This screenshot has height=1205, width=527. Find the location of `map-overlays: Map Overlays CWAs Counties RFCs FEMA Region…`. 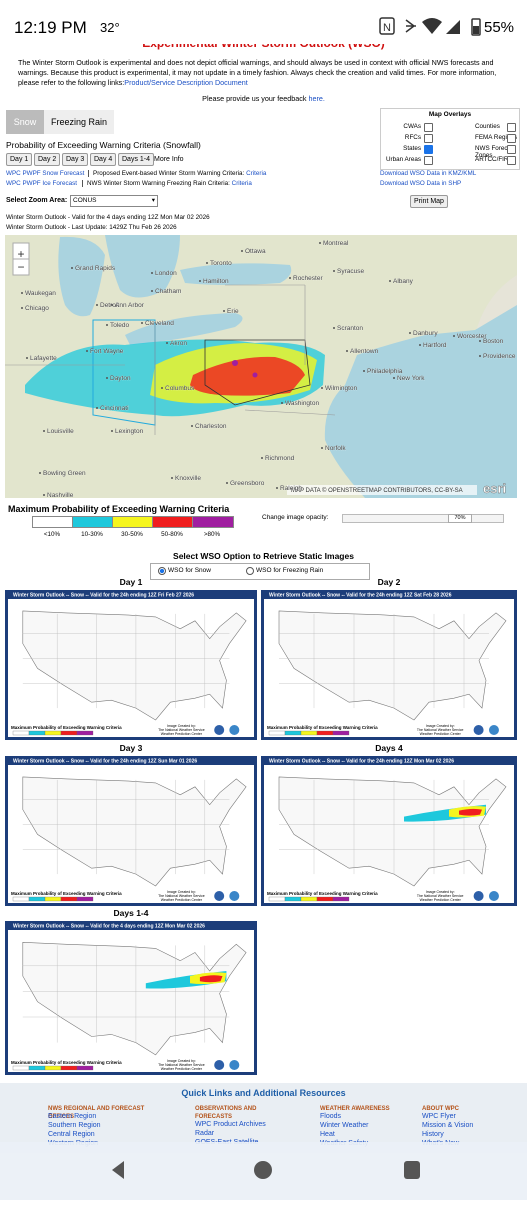

map-overlays: Map Overlays CWAs Counties RFCs FEMA Region… is located at coordinates (450, 139).